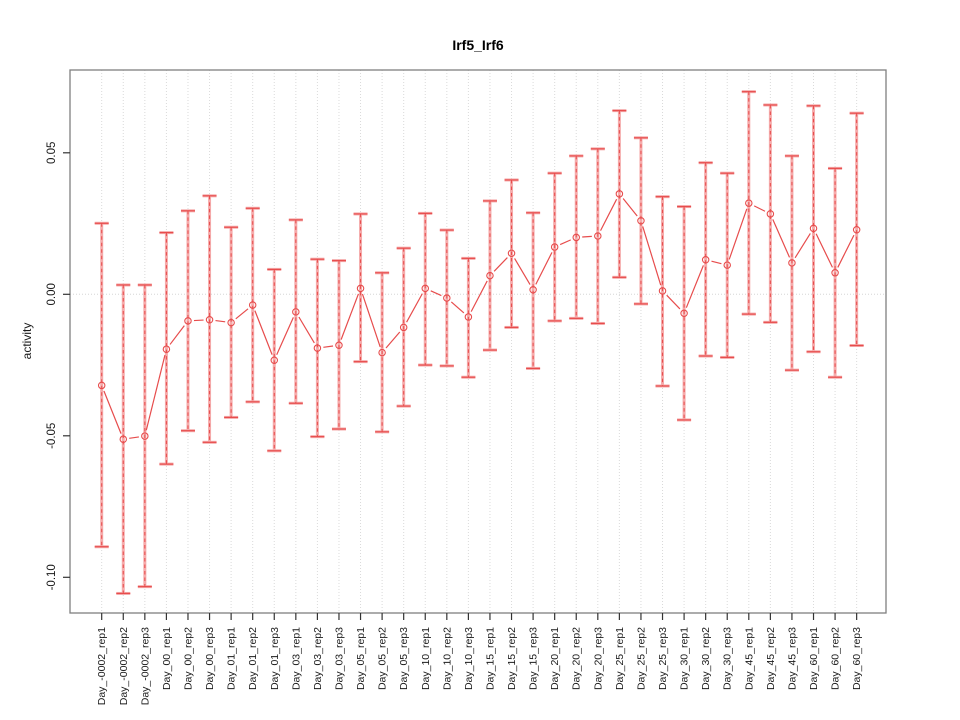 Image resolution: width=960 pixels, height=720 pixels. What do you see at coordinates (52, 436) in the screenshot?
I see `y-tick-label: -0.05` at bounding box center [52, 436].